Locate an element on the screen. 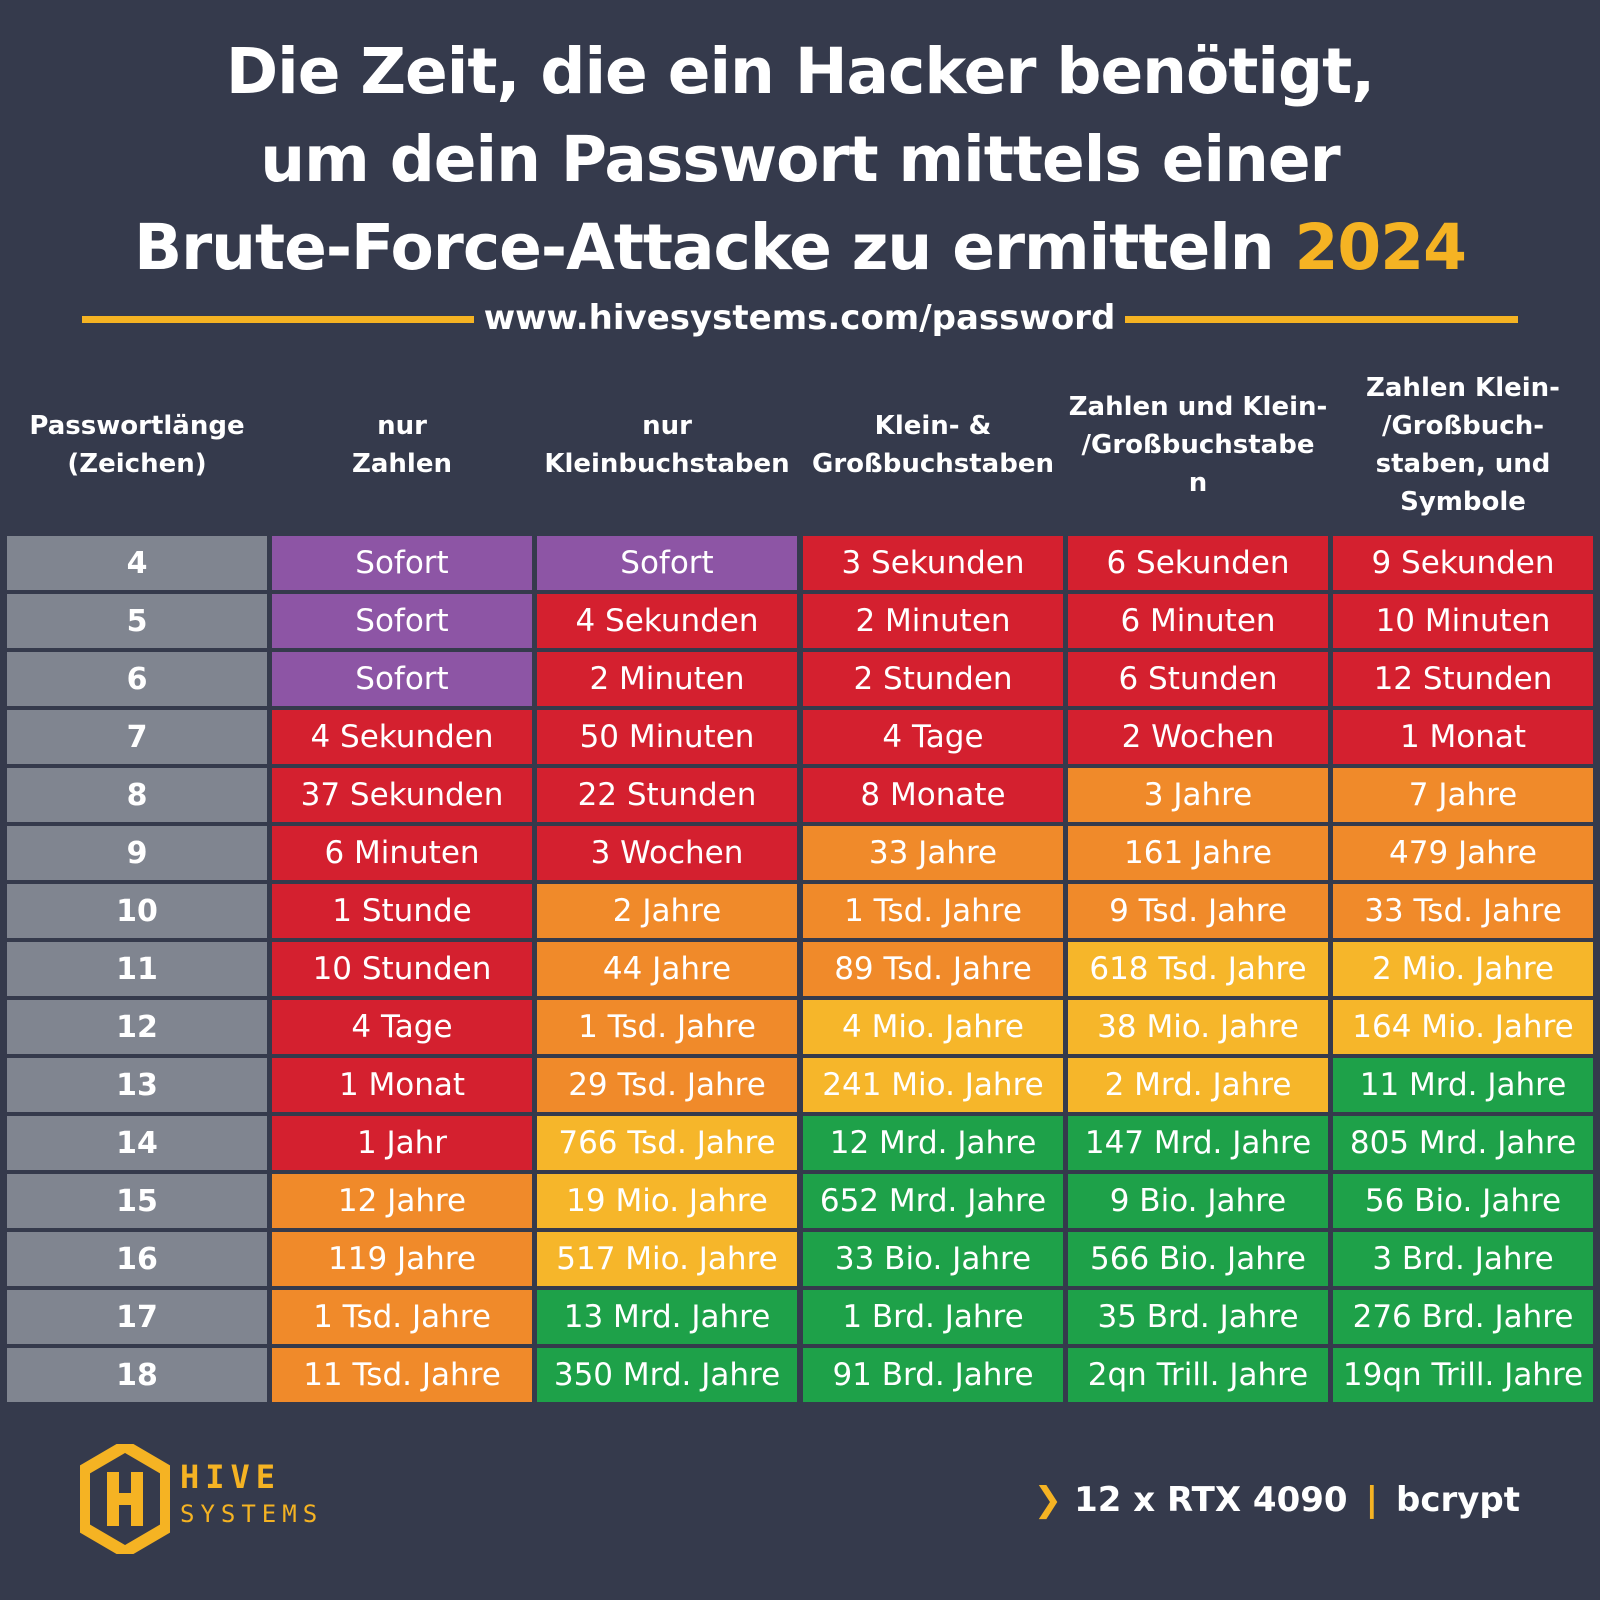 The height and width of the screenshot is (1600, 1600). table-cell: 350 Mrd. Jahre is located at coordinates (667, 1375).